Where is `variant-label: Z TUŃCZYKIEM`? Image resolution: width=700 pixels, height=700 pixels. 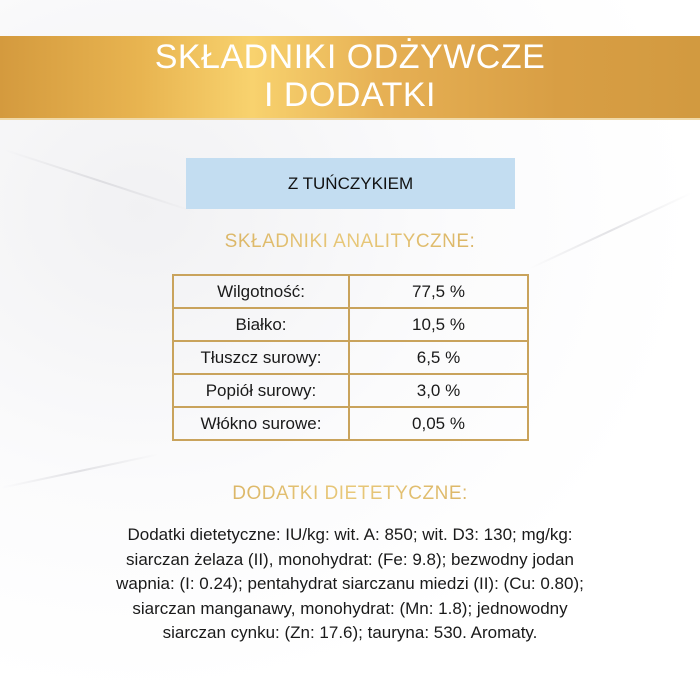
variant-label: Z TUŃCZYKIEM is located at coordinates (350, 183).